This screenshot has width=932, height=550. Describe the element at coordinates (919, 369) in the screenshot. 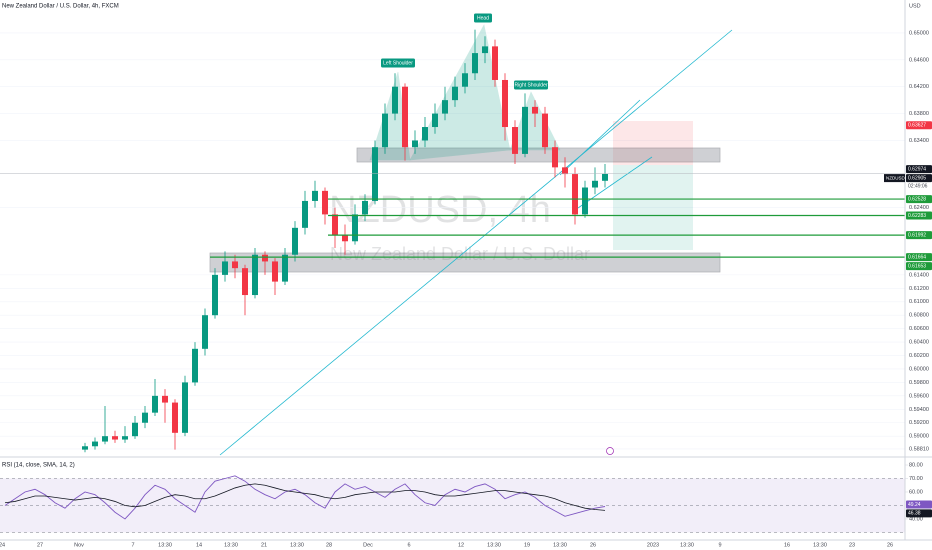

I see `y-tick-label: 0.60000` at that location.